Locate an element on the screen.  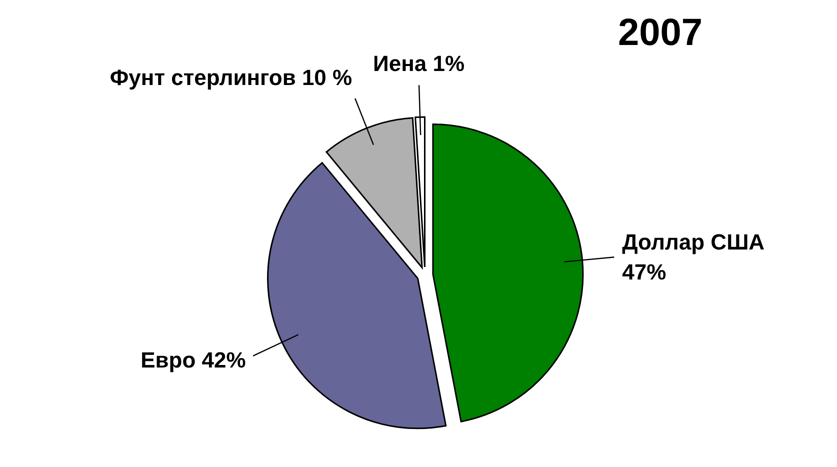
slice-label: Доллар США is located at coordinates (693, 241).